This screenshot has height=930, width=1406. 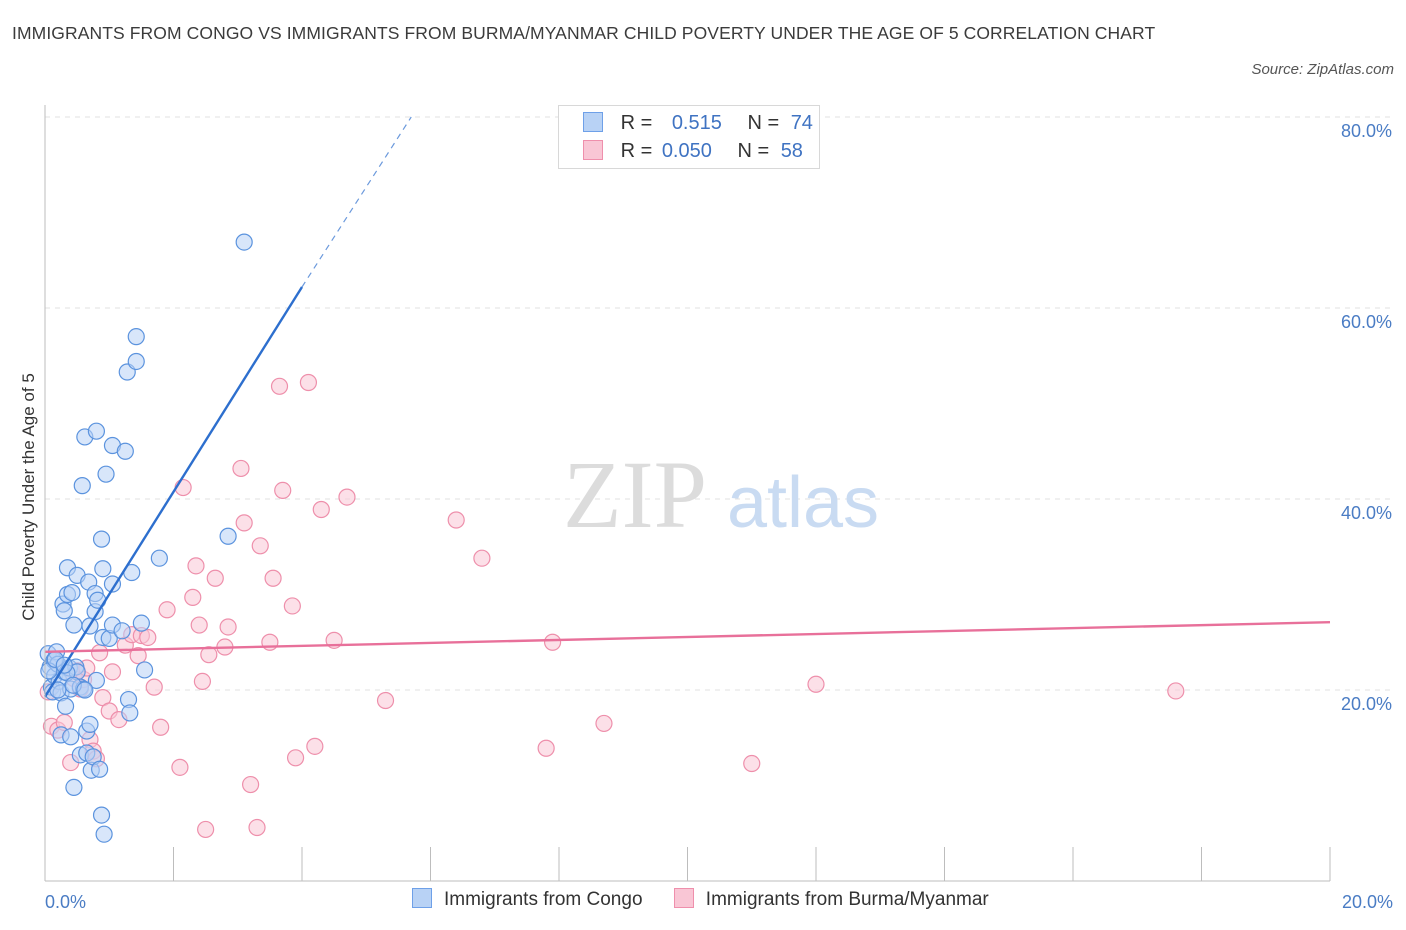 I want to click on legend-label-congo: Immigrants from Congo, so click(x=543, y=899).